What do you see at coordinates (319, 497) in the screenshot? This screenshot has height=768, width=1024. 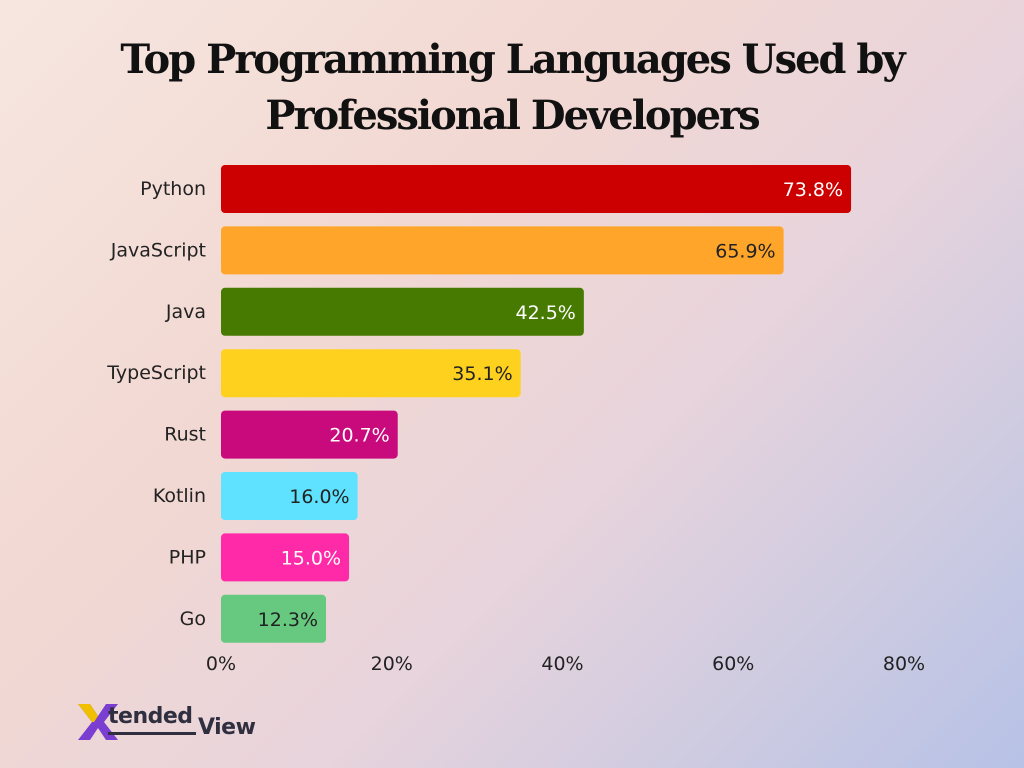 I see `value-label-kotlin: 16.0%` at bounding box center [319, 497].